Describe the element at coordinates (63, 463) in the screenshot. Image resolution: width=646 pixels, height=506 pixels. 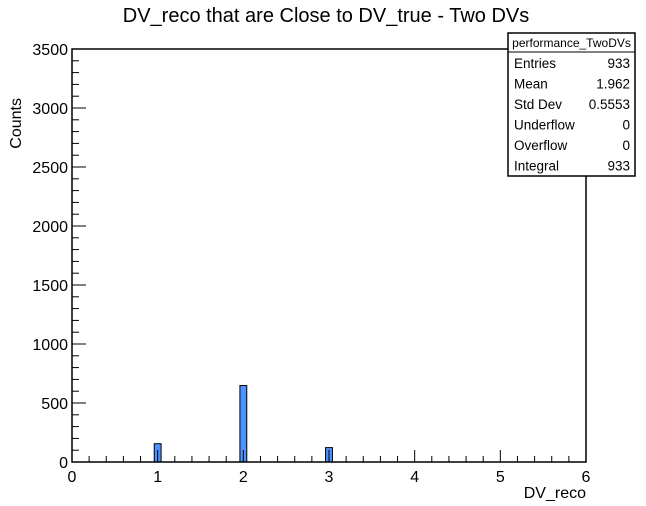
I see `y-tick-label: 0` at that location.